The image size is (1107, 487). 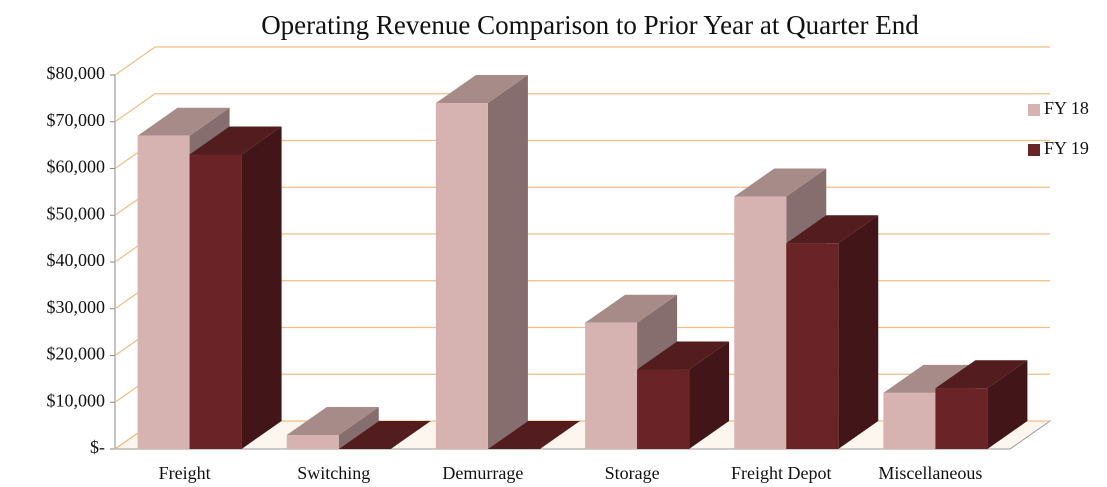 I want to click on x-tick-label: Miscellaneous, so click(x=930, y=473).